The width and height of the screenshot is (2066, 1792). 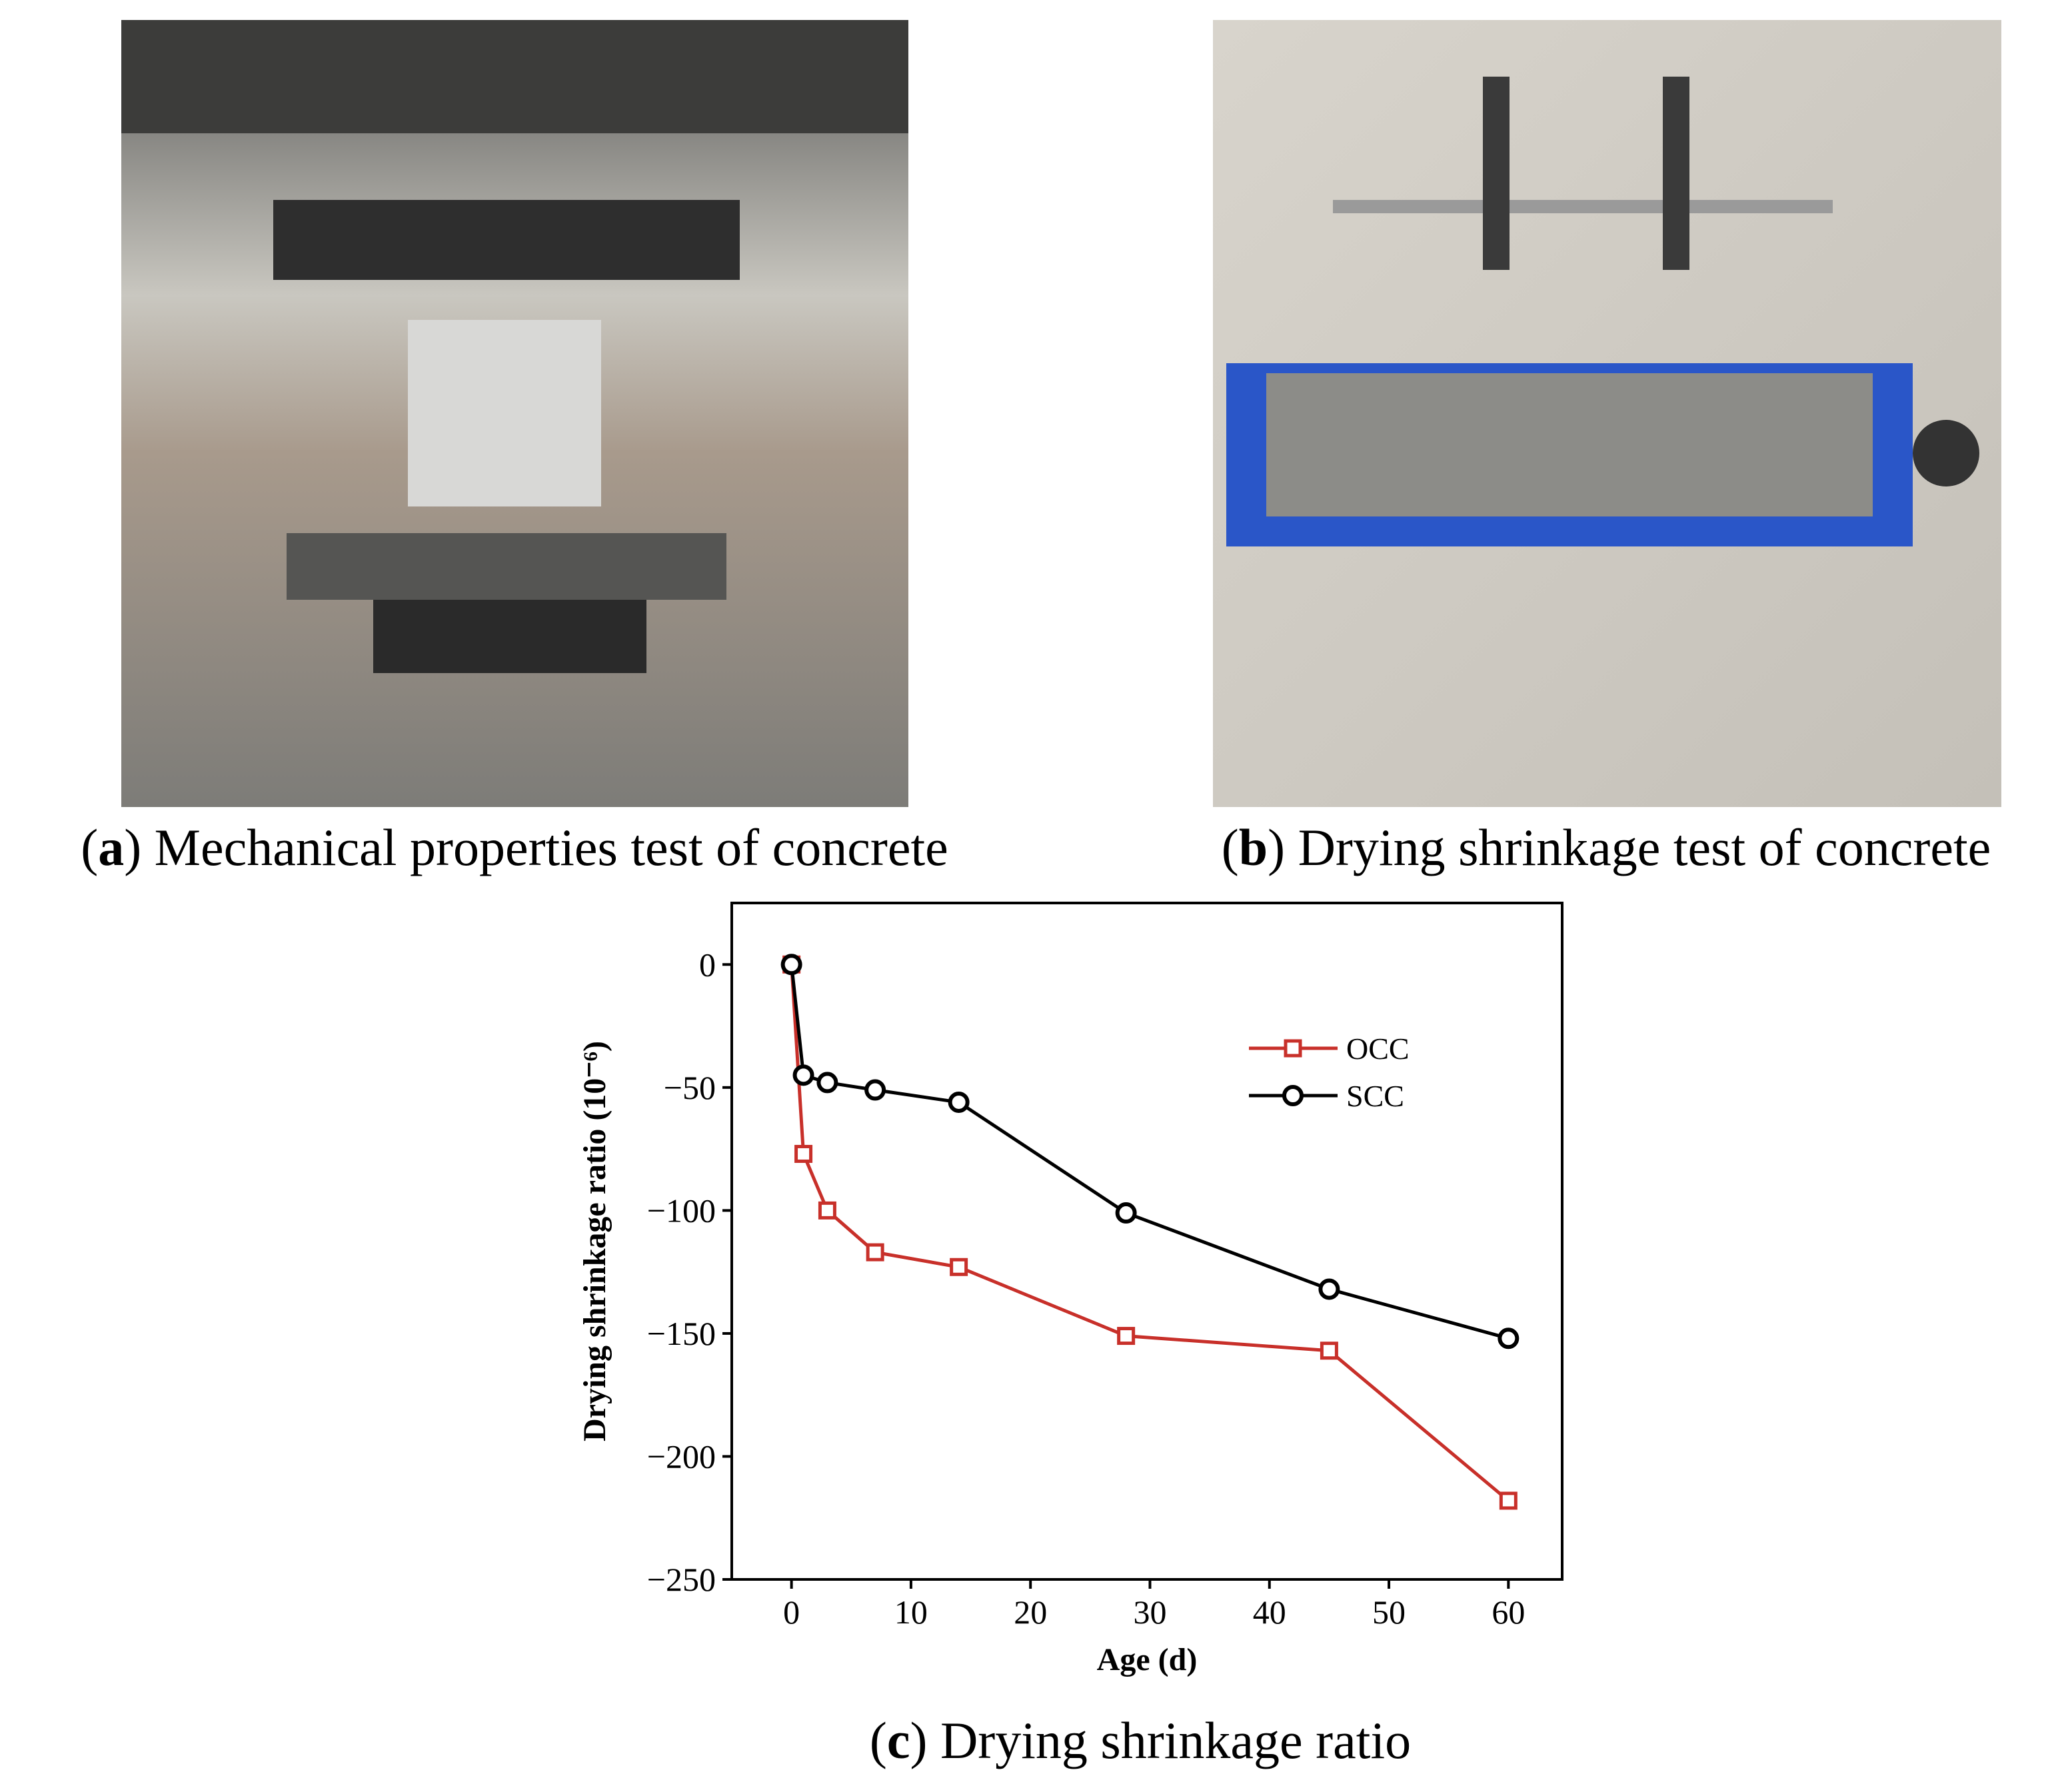 I want to click on caption-letter: c, so click(x=899, y=1740).